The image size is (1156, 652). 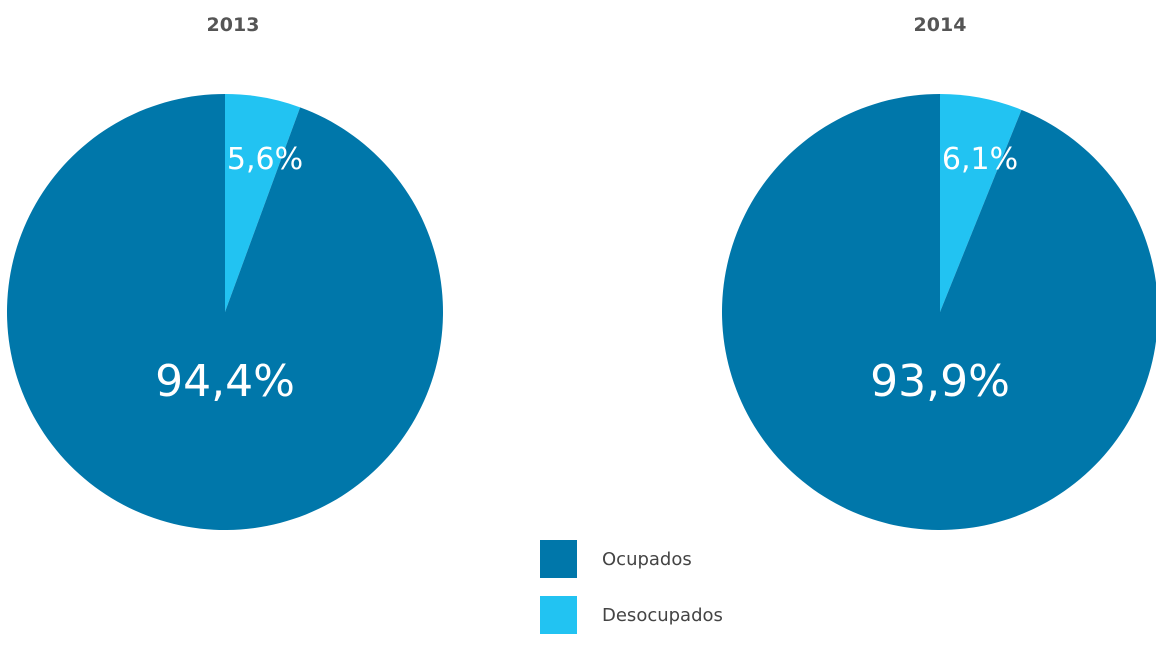 I want to click on legend-item-ocupados: Ocupados, so click(x=631, y=559).